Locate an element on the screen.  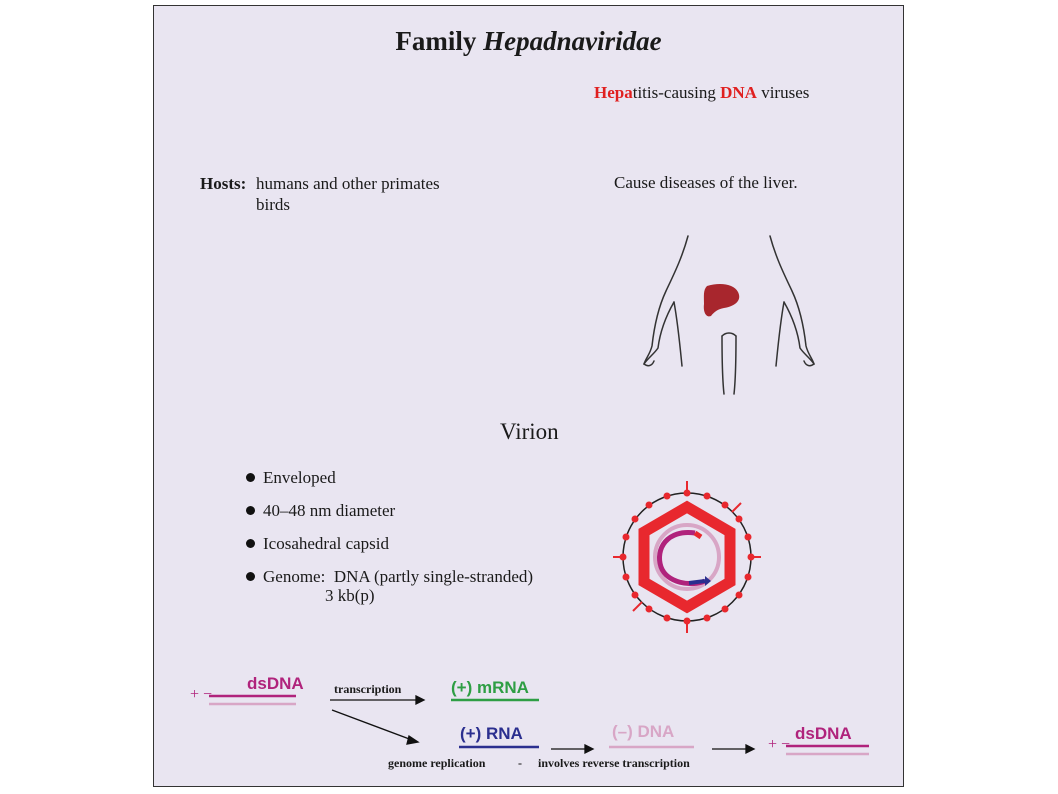
subtitle: Hepatitis-causing DNA viruses is located at coordinates (702, 92).